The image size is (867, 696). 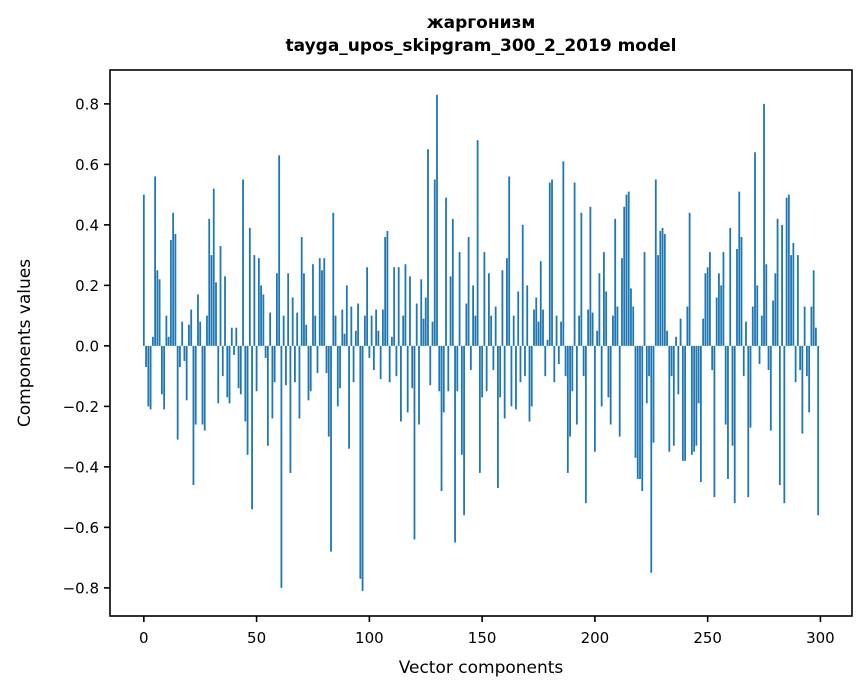 I want to click on y-axis-label: Components values, so click(x=25, y=343).